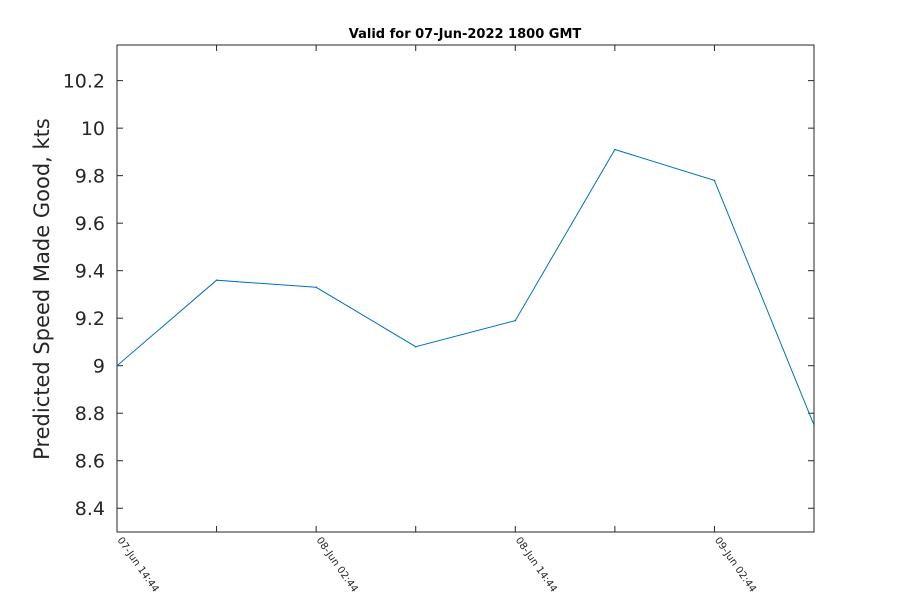 Image resolution: width=900 pixels, height=600 pixels. I want to click on y-tick-label: 8.4, so click(90, 509).